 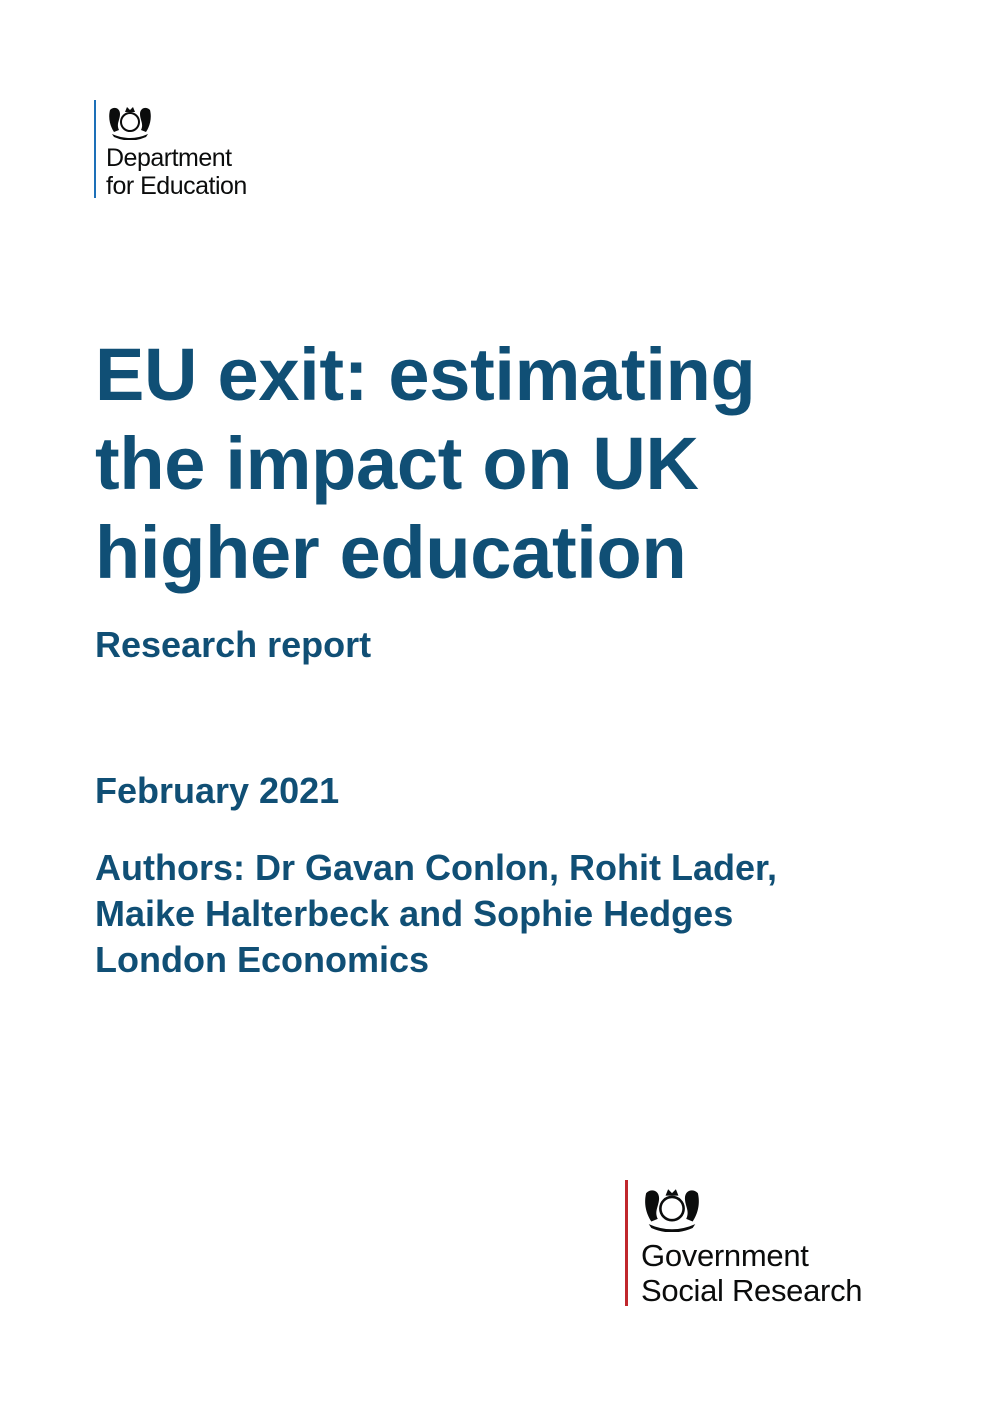 I want to click on publication-date: February 2021, so click(x=217, y=790).